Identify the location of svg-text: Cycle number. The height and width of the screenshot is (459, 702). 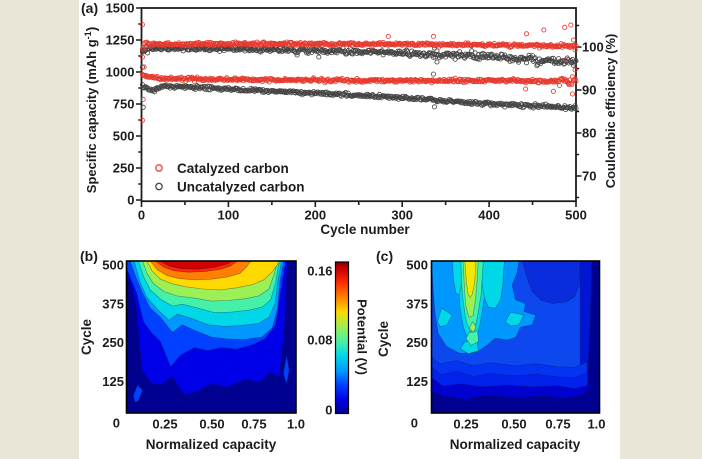
(365, 229).